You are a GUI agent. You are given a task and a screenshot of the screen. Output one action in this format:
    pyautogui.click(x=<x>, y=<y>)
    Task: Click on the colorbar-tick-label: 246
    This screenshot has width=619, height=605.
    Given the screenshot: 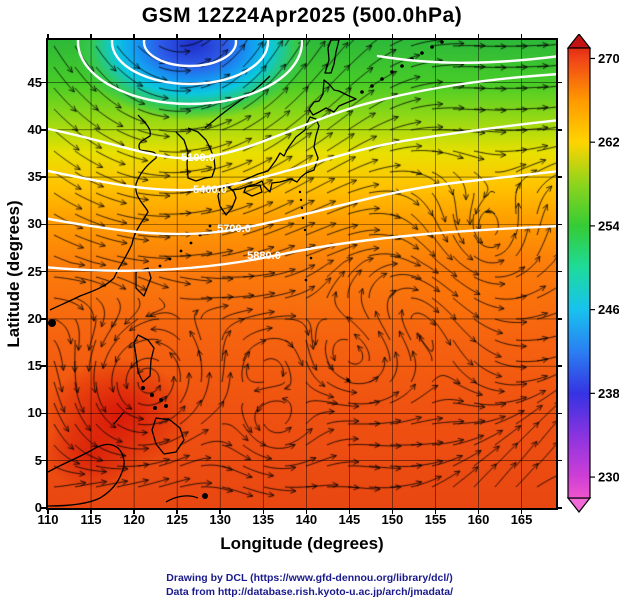 What is the action you would take?
    pyautogui.click(x=608, y=309)
    